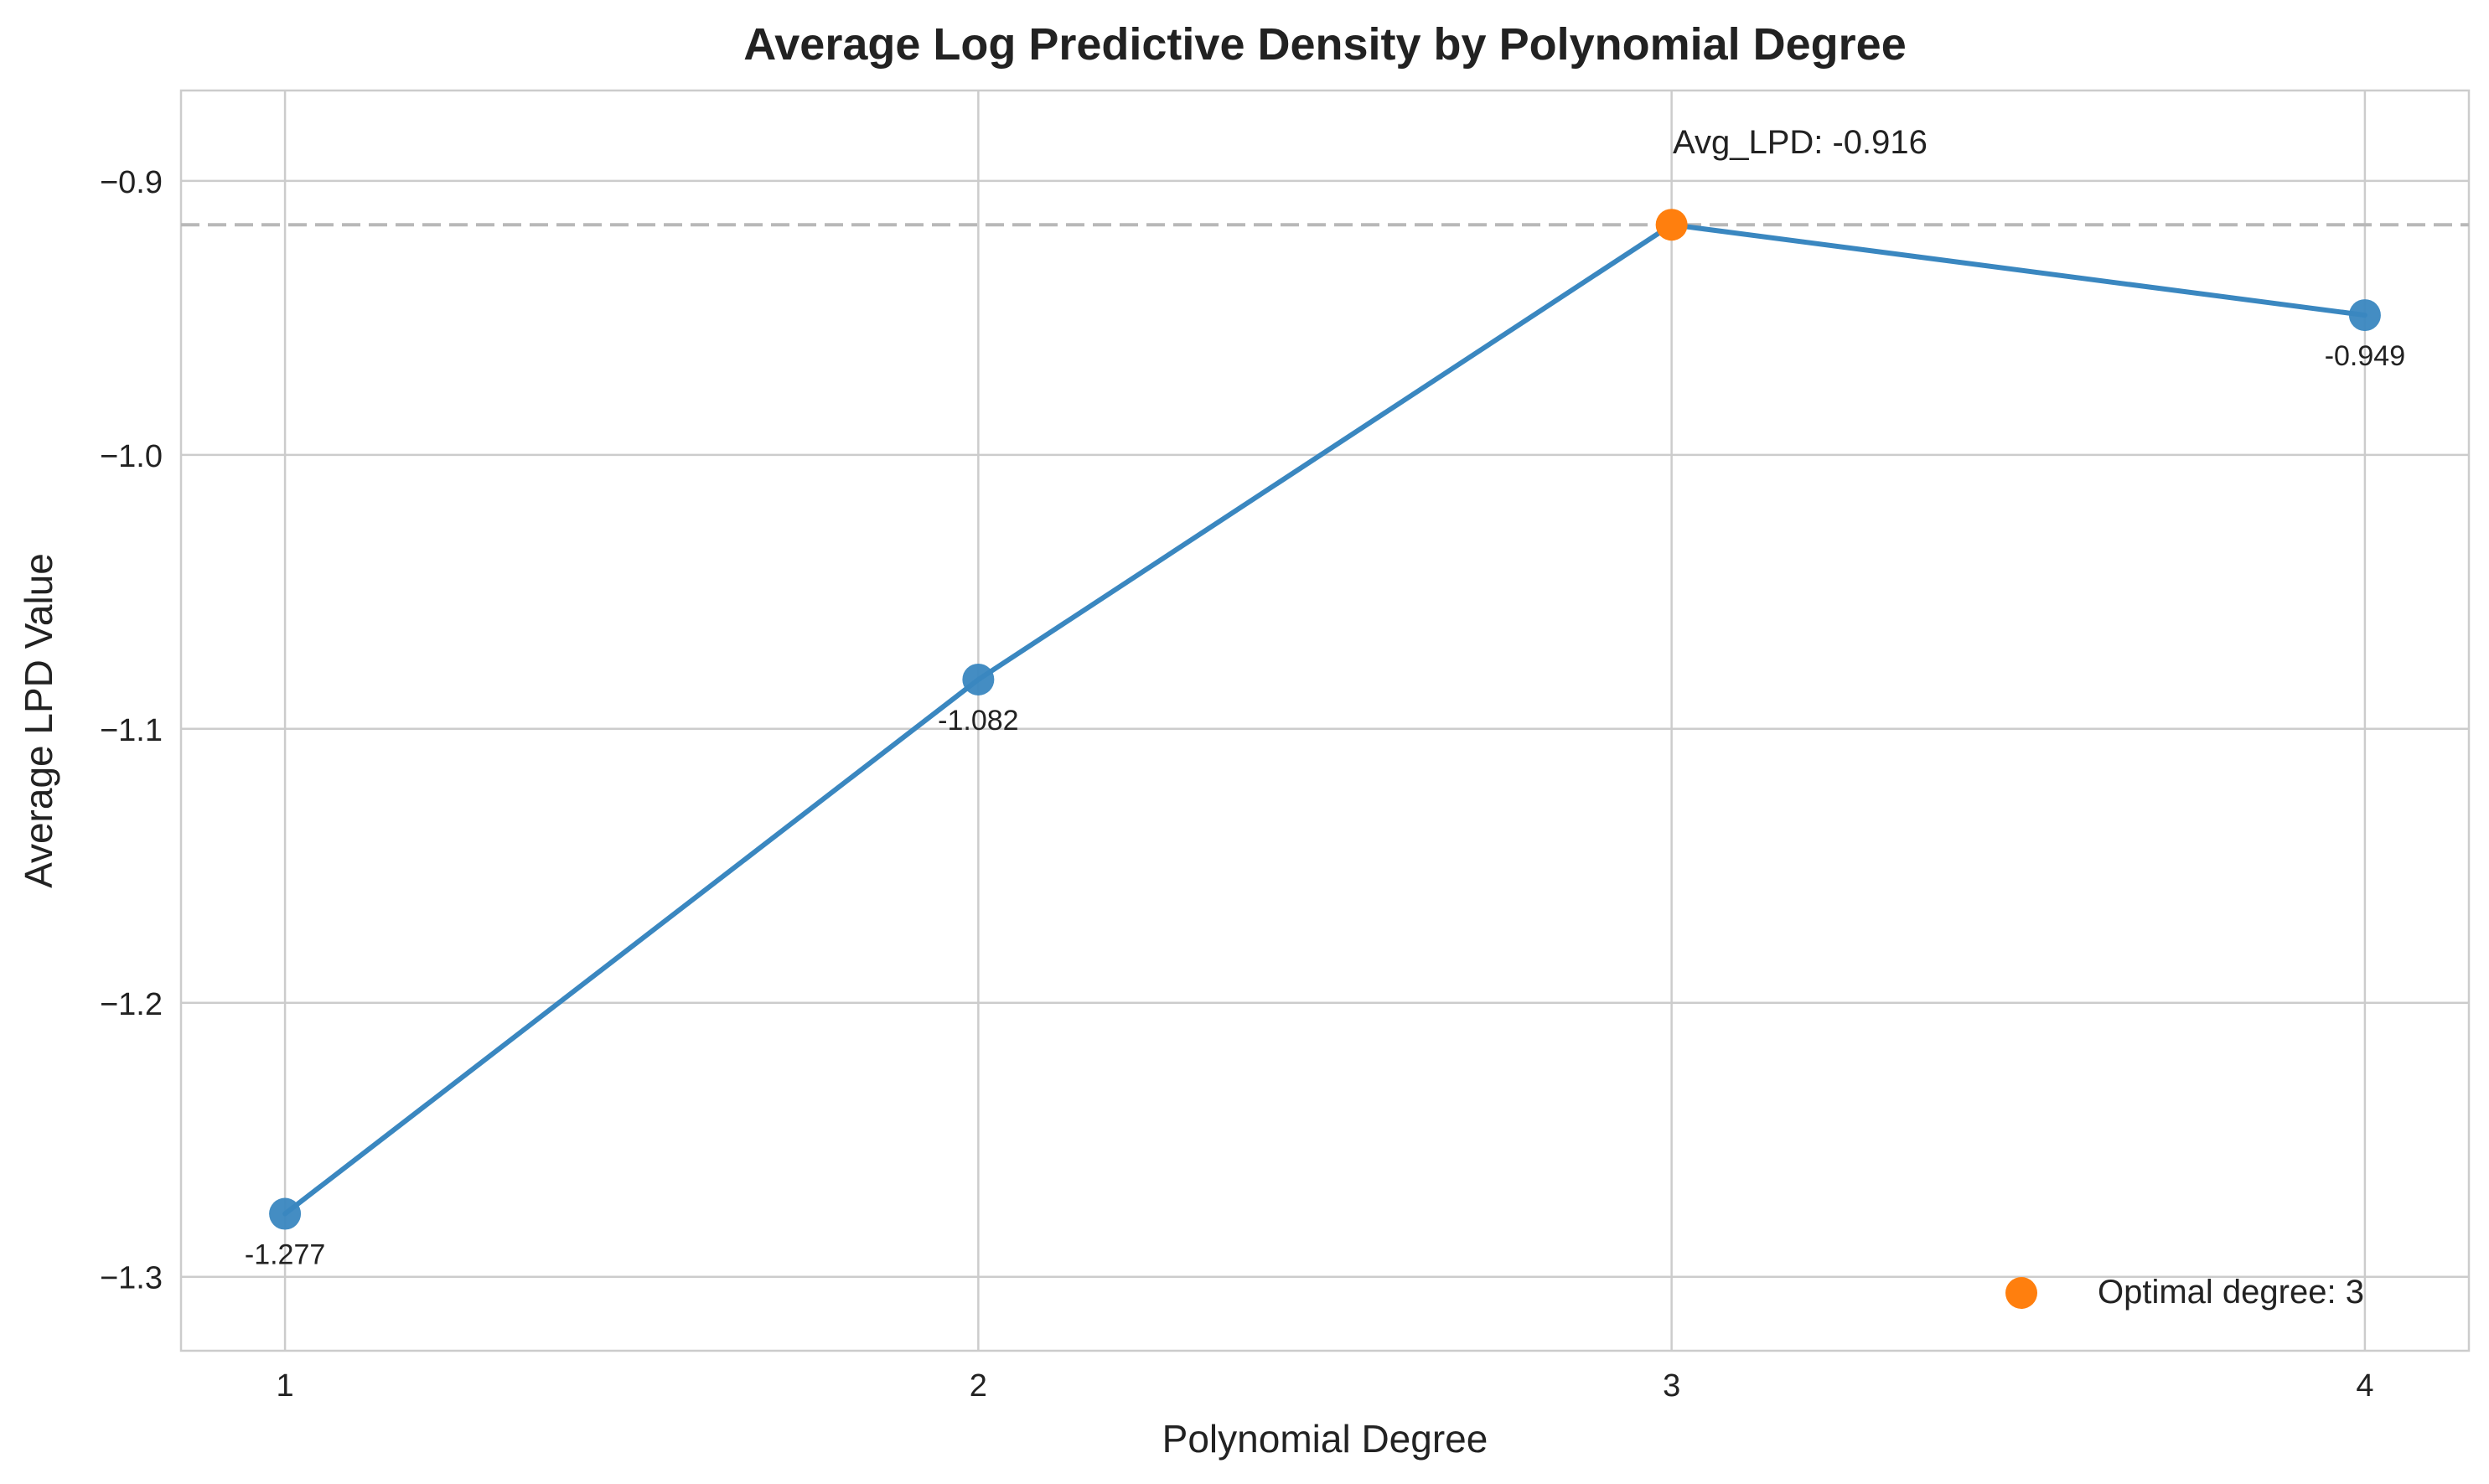  I want to click on x-axis-label: Polynomial Degree, so click(1325, 1439).